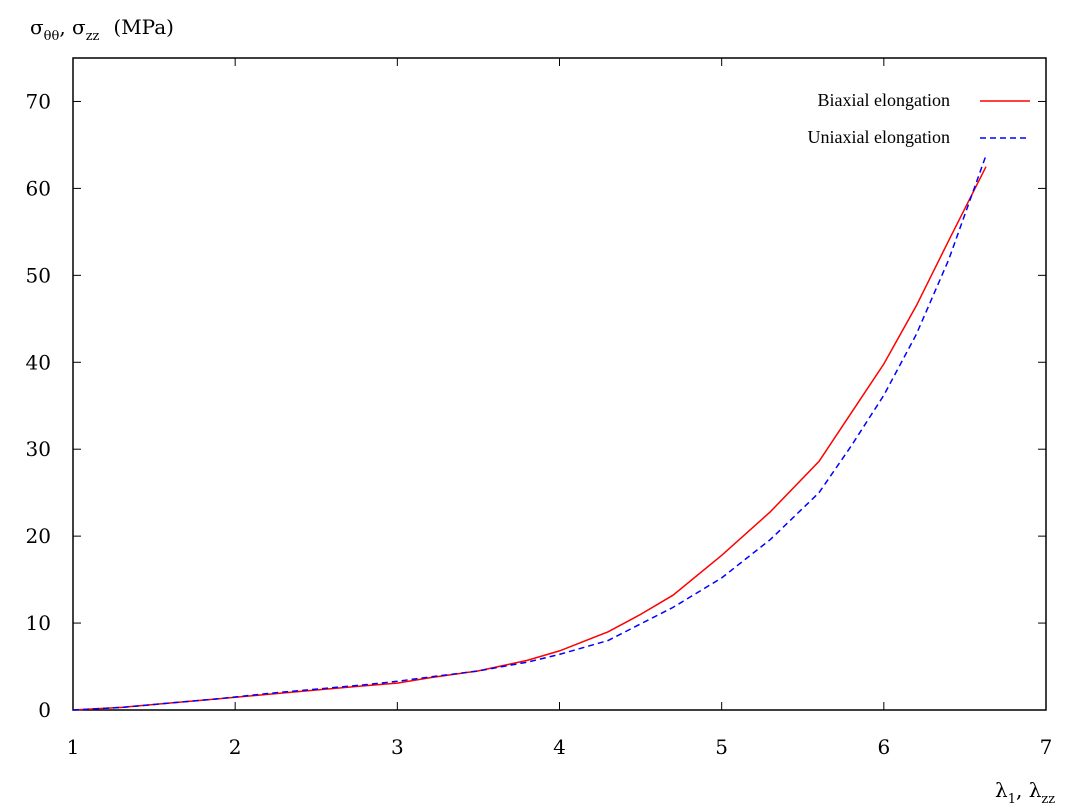 The width and height of the screenshot is (1085, 811). Describe the element at coordinates (38, 449) in the screenshot. I see `y-tick-label: 30` at that location.